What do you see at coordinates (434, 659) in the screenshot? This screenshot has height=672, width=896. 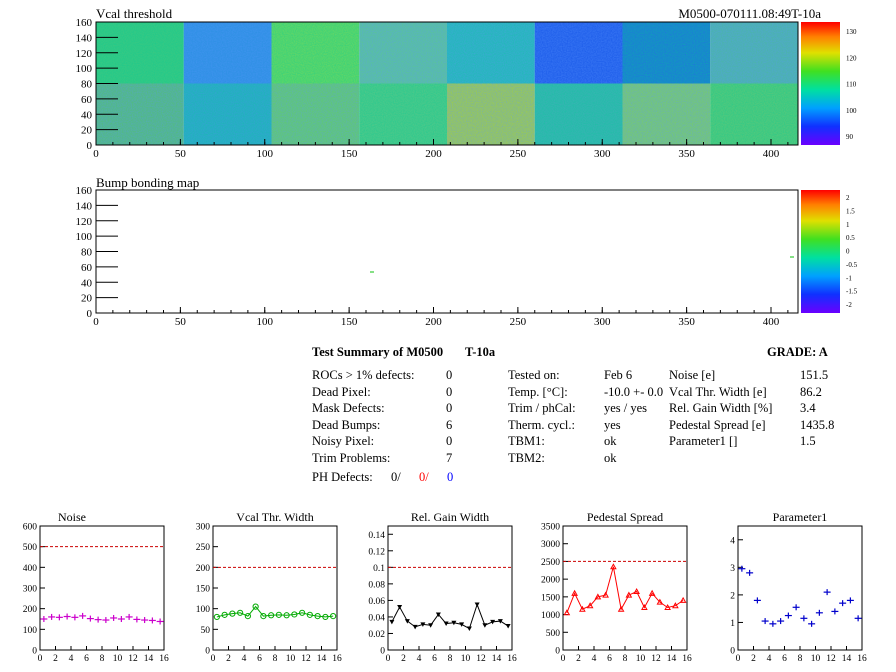 I see `x-tick-label: 6` at bounding box center [434, 659].